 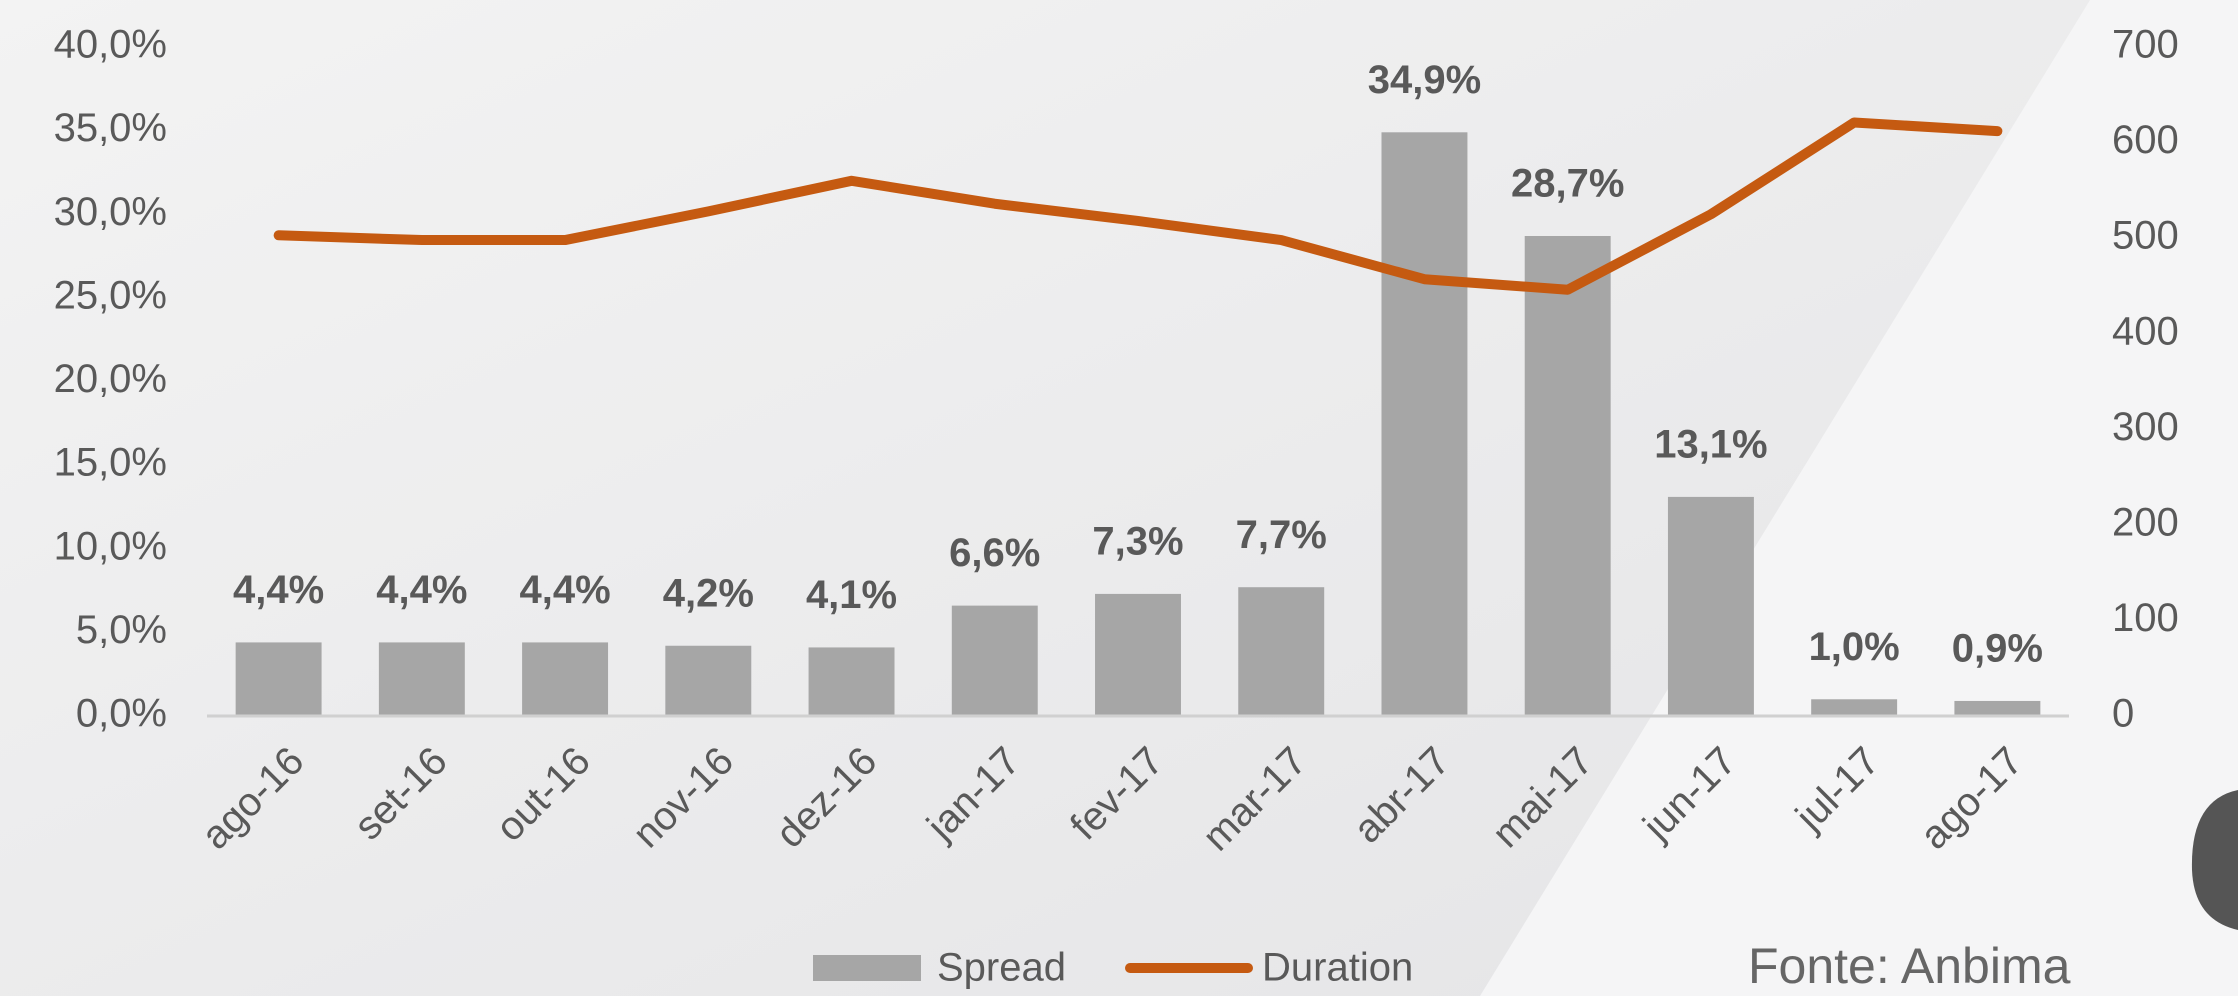 I want to click on decor-corner, so click(x=2214, y=860).